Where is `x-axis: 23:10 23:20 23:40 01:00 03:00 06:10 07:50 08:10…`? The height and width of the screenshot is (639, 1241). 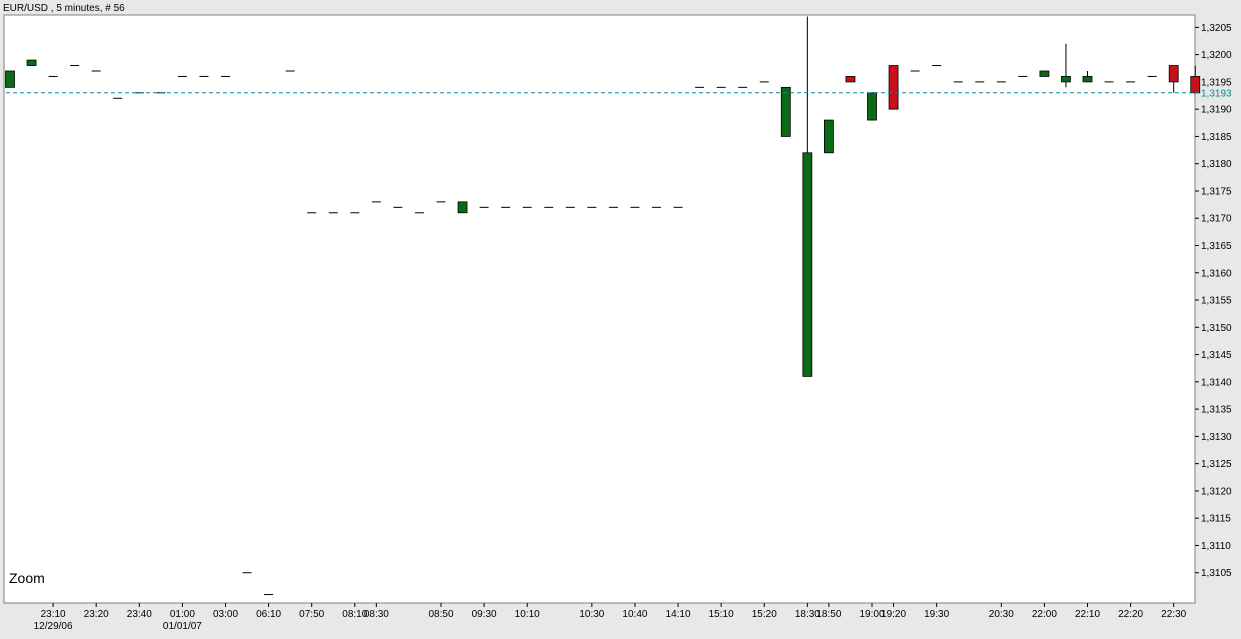
x-axis: 23:10 23:20 23:40 01:00 03:00 06:10 07:50 08:10… is located at coordinates (610, 617).